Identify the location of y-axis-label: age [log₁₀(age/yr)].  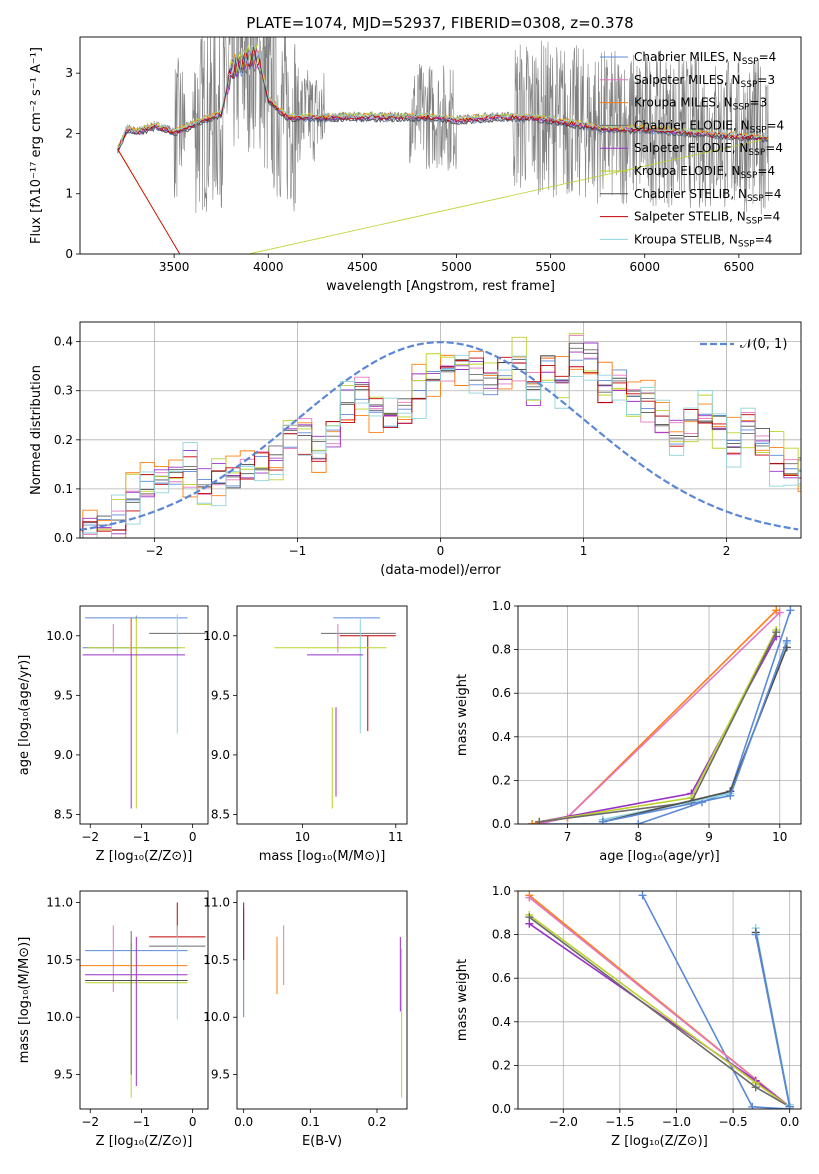
(24, 715).